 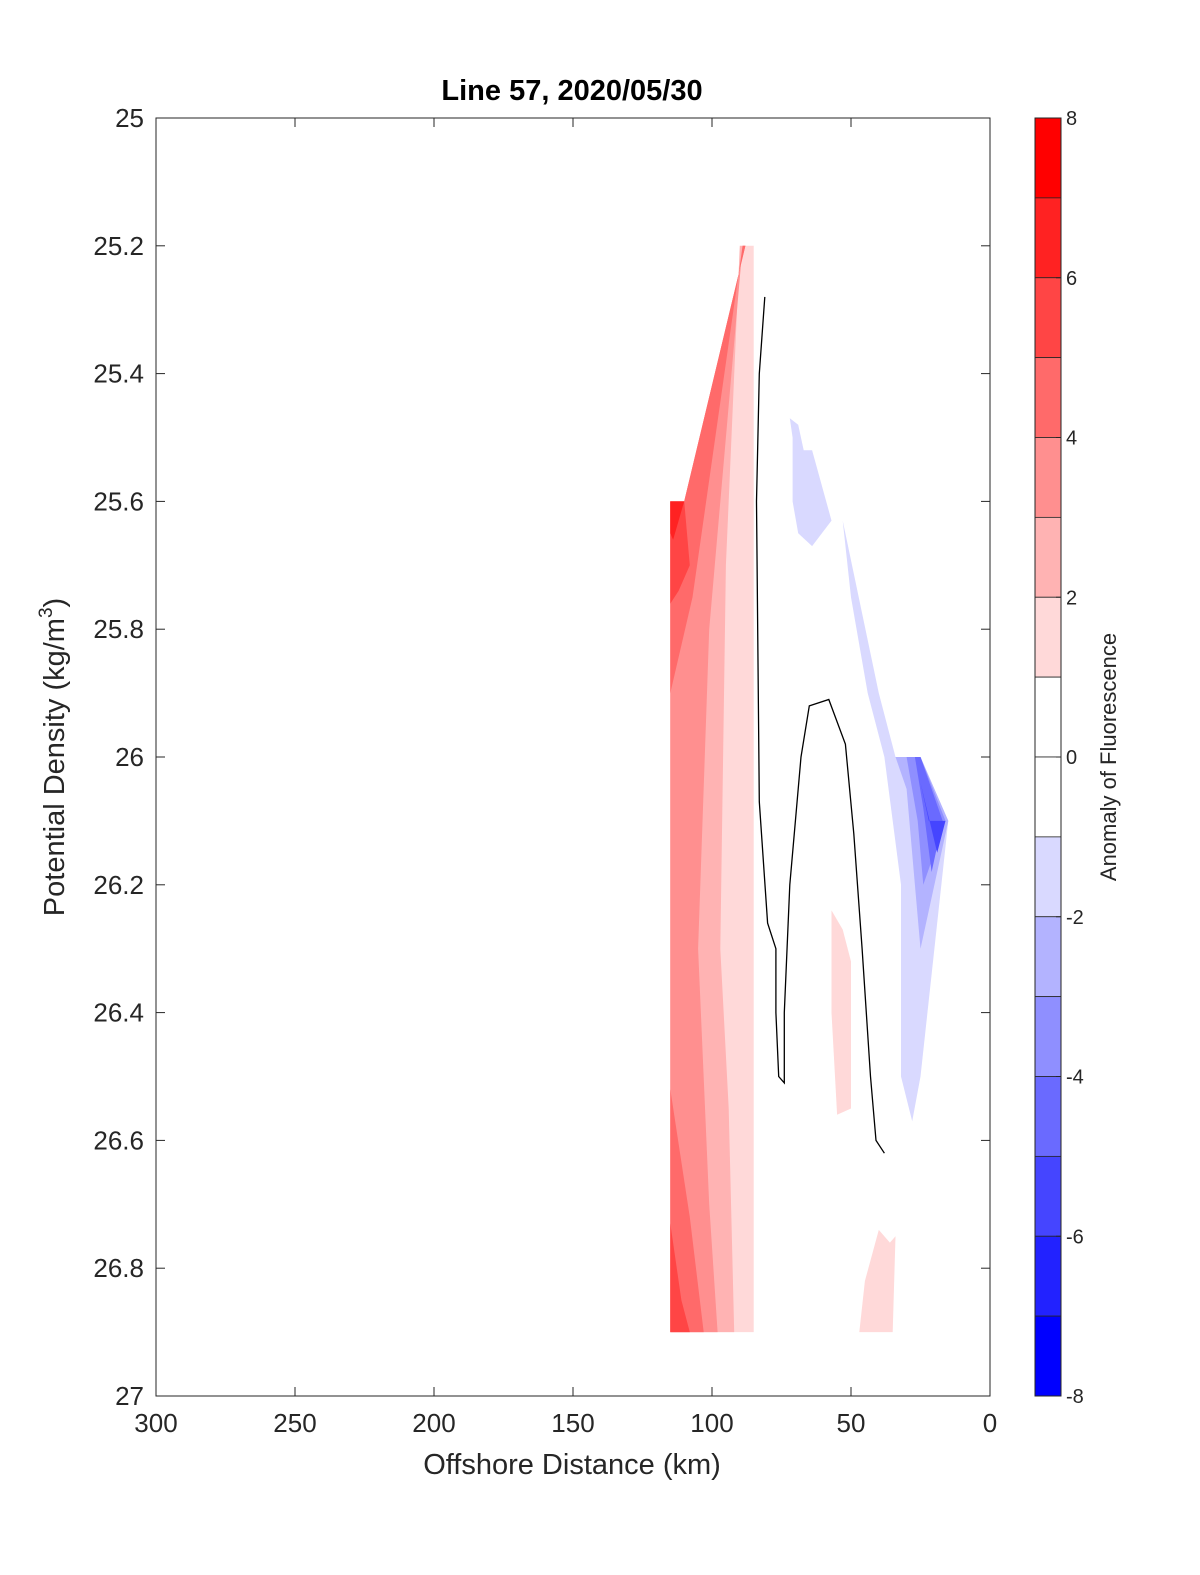 What do you see at coordinates (1071, 439) in the screenshot?
I see `colorbar-tick-label: 4` at bounding box center [1071, 439].